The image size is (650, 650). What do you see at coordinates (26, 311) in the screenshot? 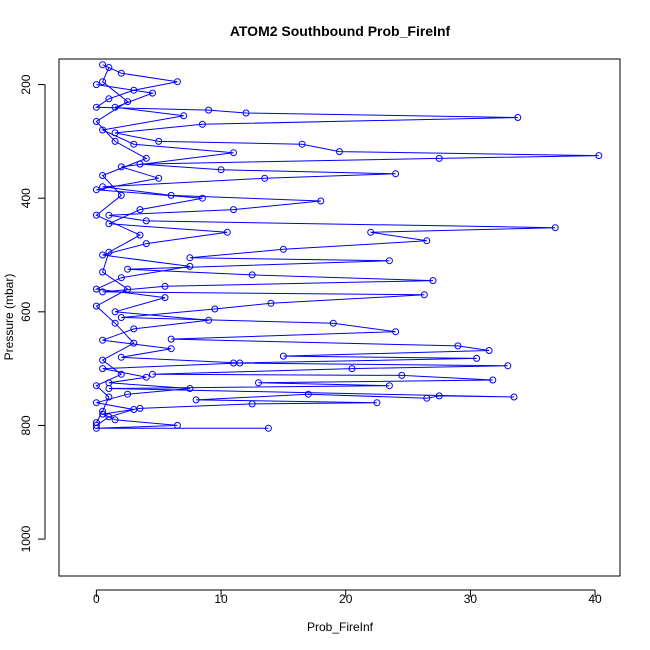
I see `y-tick-label: 600` at bounding box center [26, 311].